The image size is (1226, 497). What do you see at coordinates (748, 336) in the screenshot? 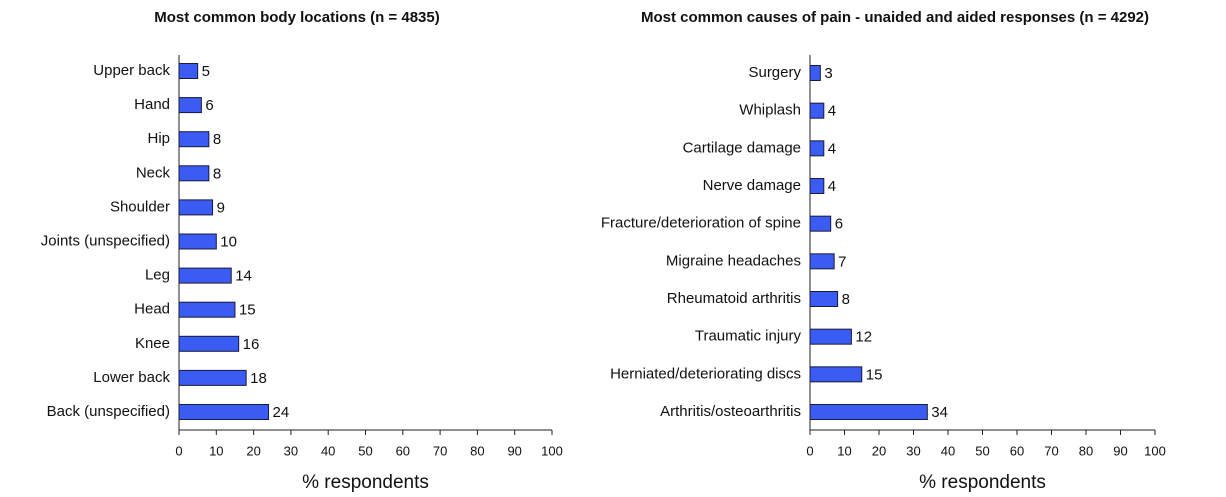
I see `y-tick-label: Traumatic injury` at bounding box center [748, 336].